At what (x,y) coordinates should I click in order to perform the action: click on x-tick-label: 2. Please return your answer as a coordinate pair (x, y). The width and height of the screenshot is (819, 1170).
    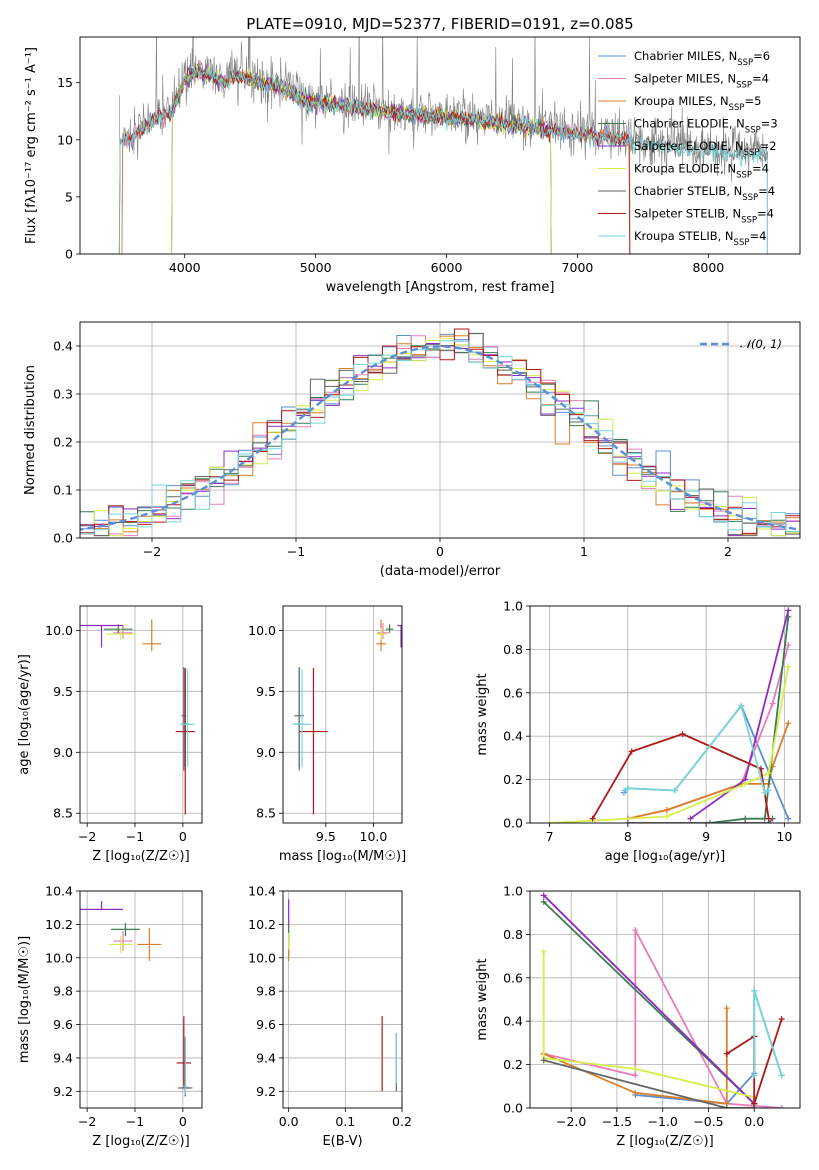
    Looking at the image, I should click on (728, 551).